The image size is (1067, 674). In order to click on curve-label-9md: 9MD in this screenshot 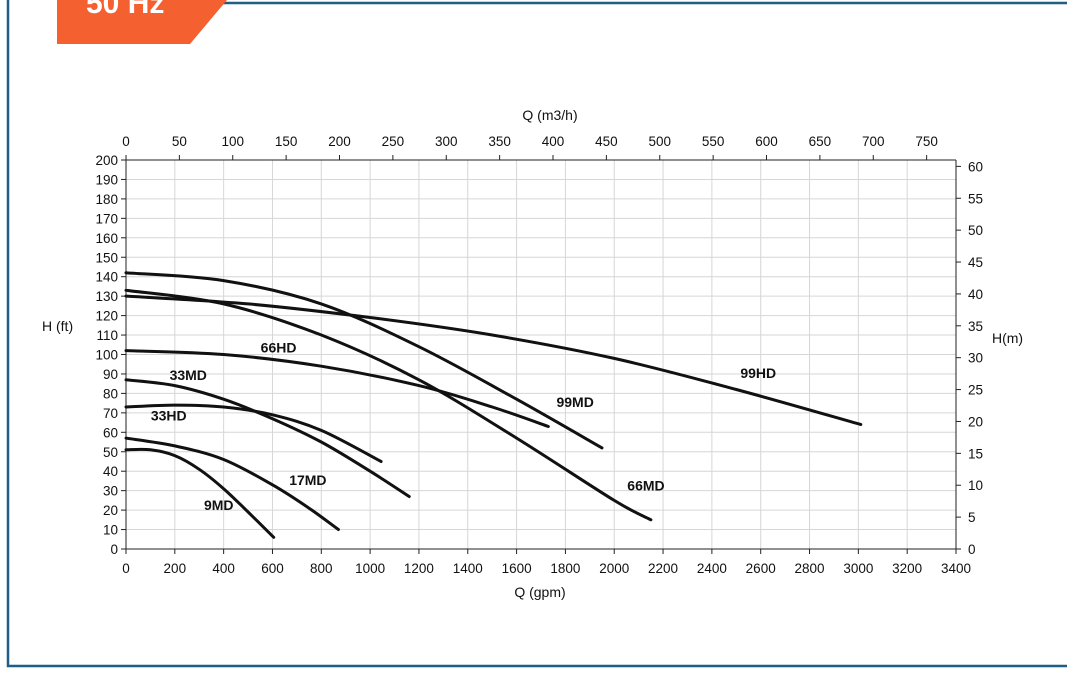, I will do `click(219, 505)`.